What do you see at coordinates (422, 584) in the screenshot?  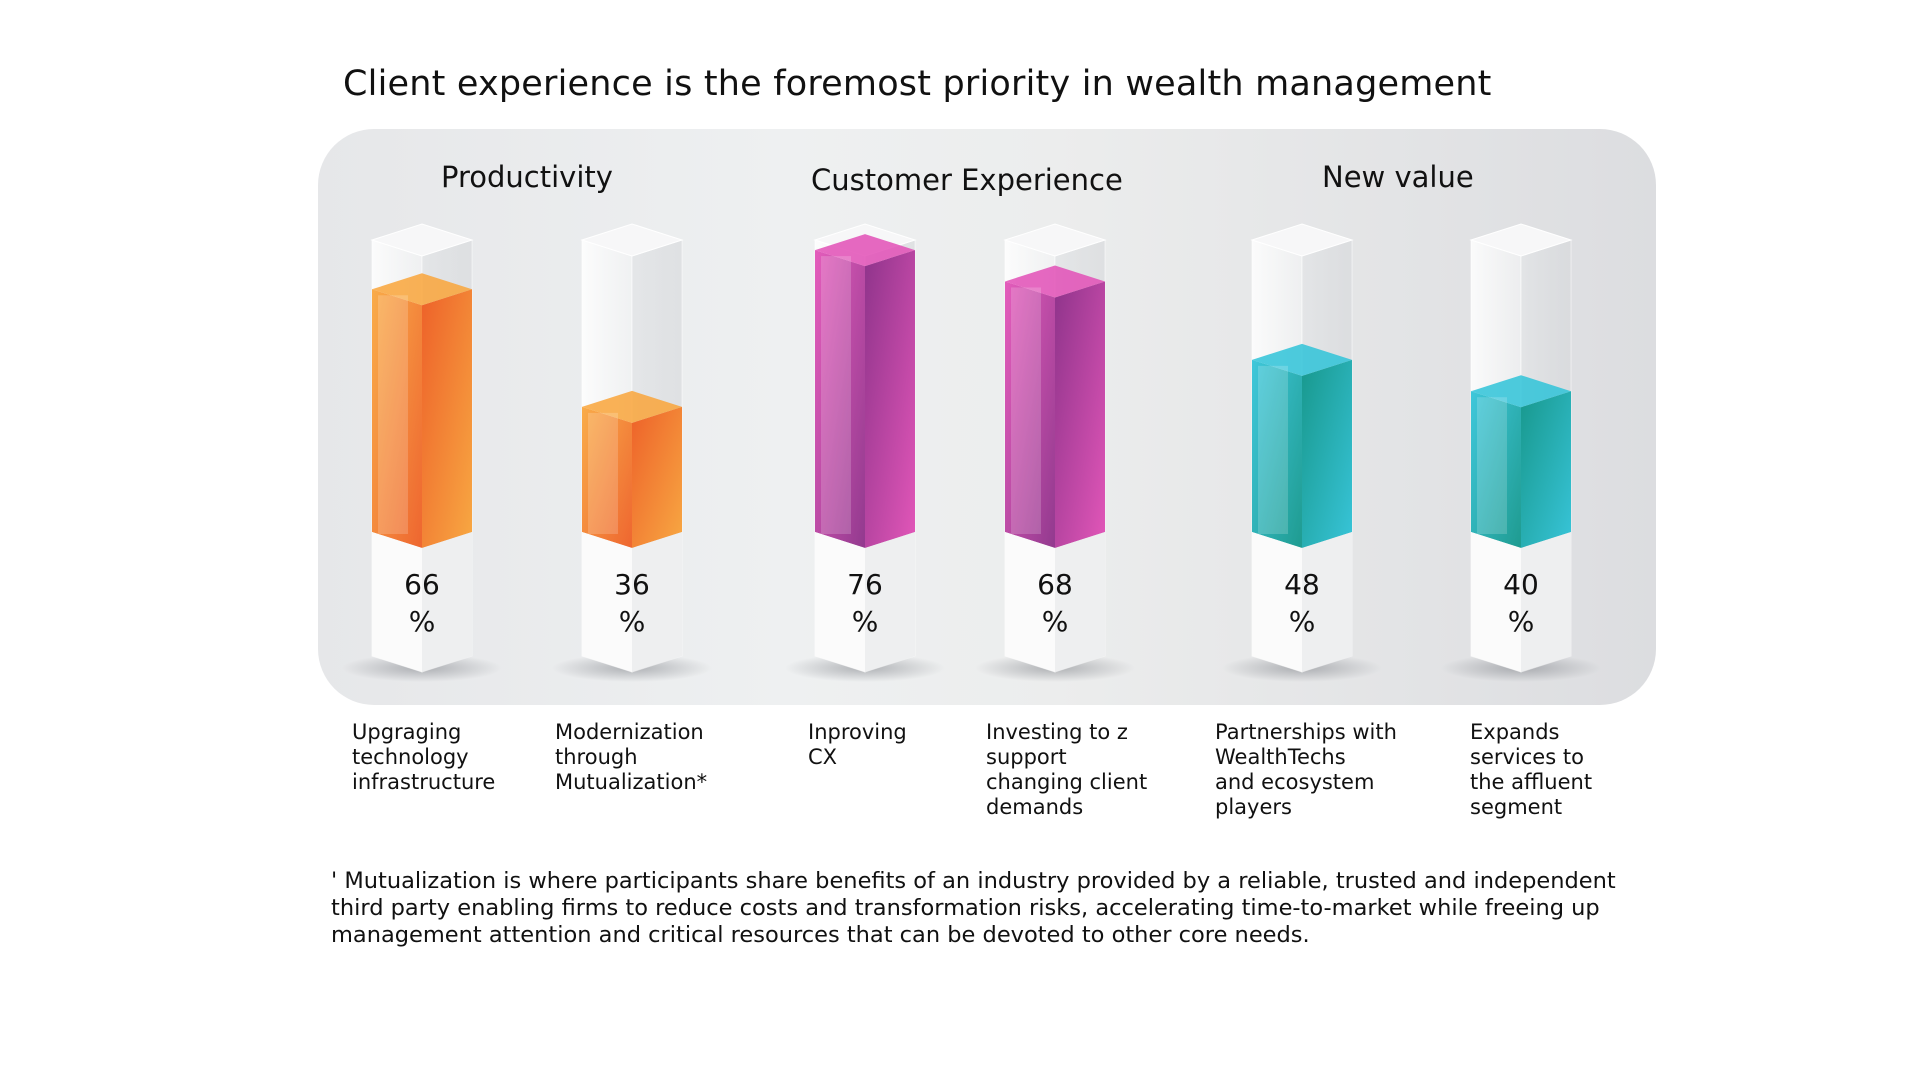 I see `bar-value-label: 66` at bounding box center [422, 584].